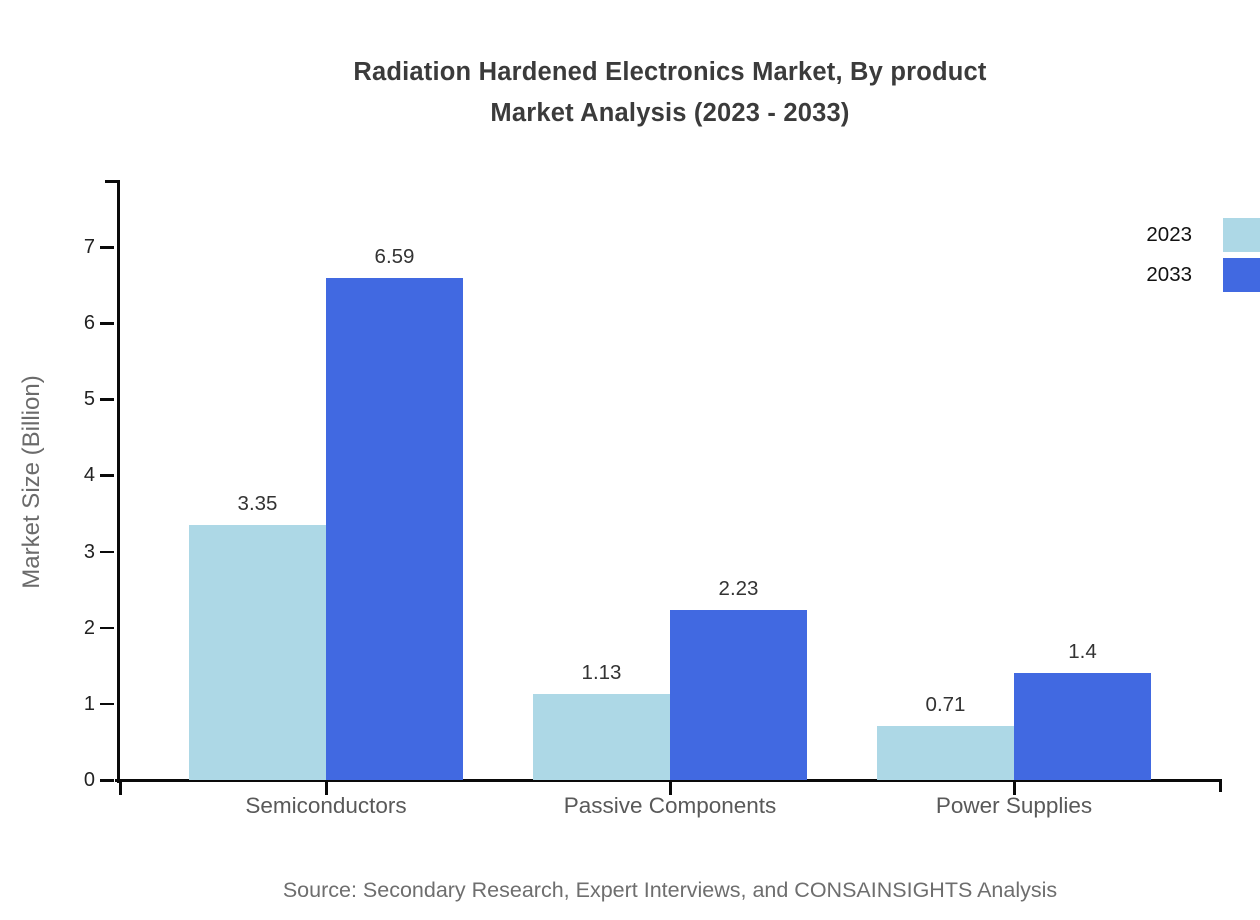 The height and width of the screenshot is (920, 1260). What do you see at coordinates (1169, 234) in the screenshot?
I see `legend-label: 2023` at bounding box center [1169, 234].